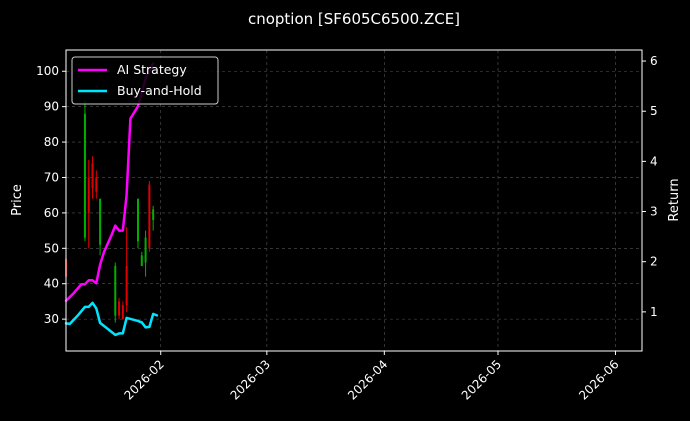  Describe the element at coordinates (51, 319) in the screenshot. I see `y-left-tick-label: 30` at that location.